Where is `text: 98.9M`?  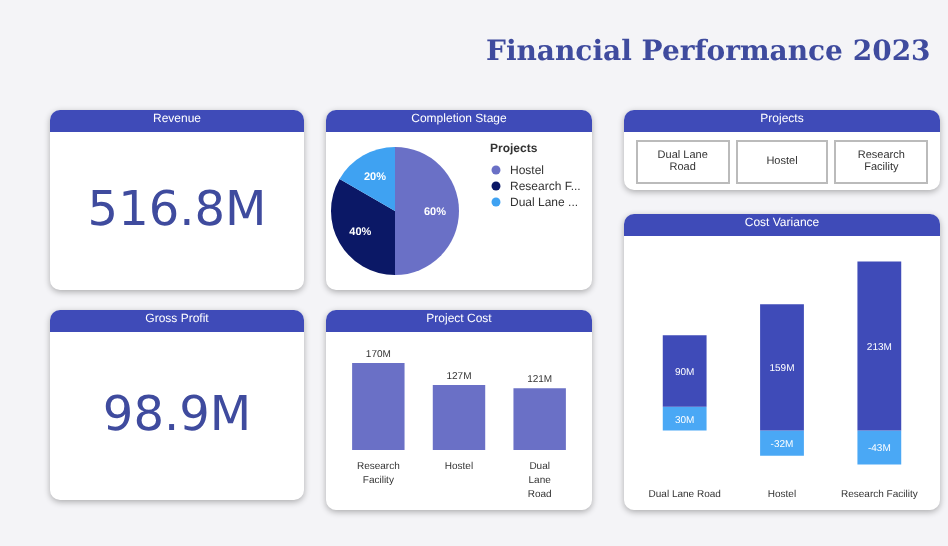 text: 98.9M is located at coordinates (177, 414).